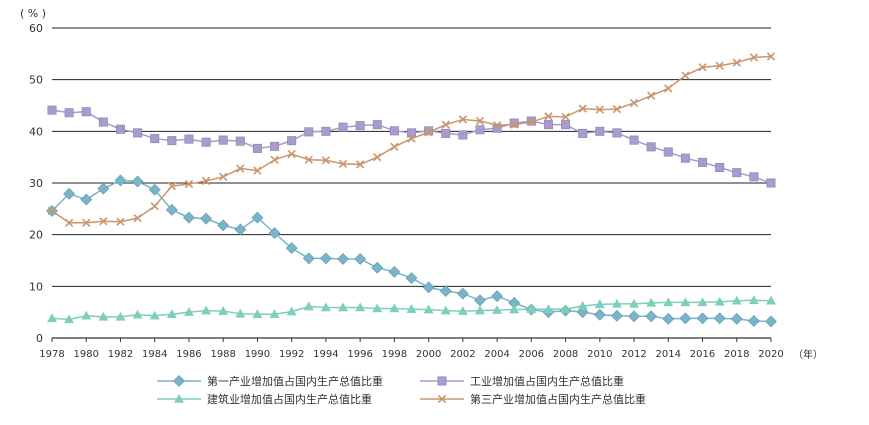  I want to click on x-tick-label: 2008, so click(565, 354).